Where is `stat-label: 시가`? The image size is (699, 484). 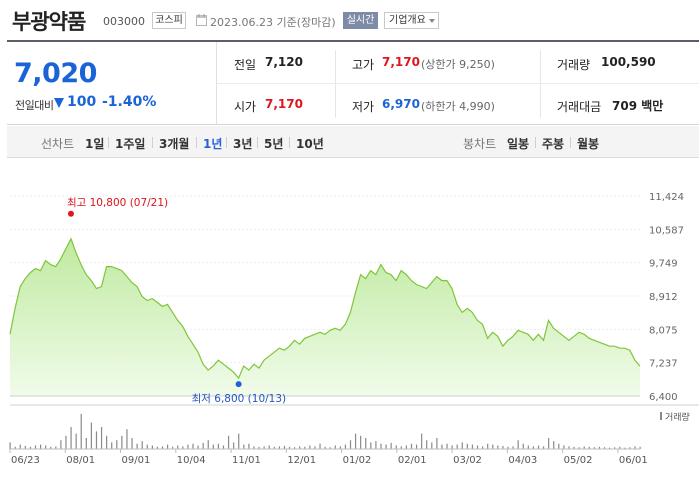
stat-label: 시가 is located at coordinates (245, 107).